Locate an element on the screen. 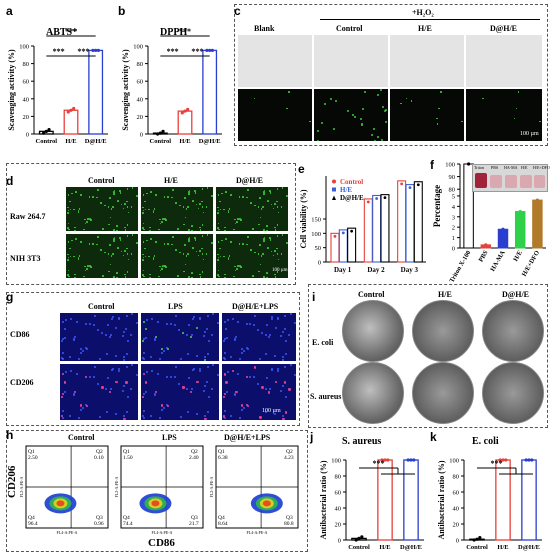 The image size is (550, 555). plate-saureus-he is located at coordinates (443, 393).